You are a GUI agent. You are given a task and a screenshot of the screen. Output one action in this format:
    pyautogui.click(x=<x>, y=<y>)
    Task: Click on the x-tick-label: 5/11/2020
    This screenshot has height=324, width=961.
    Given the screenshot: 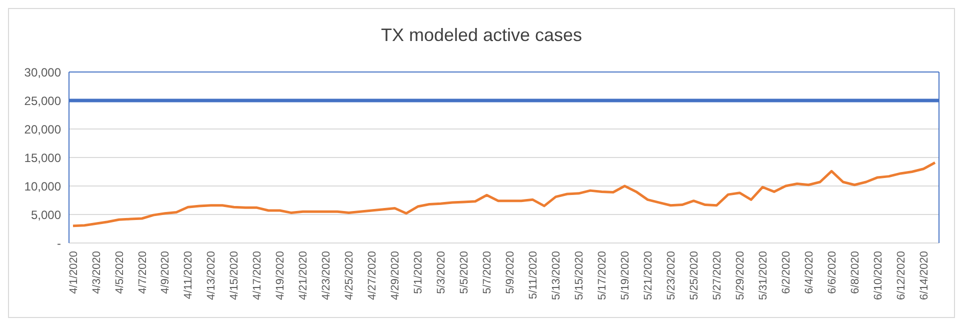 What is the action you would take?
    pyautogui.click(x=534, y=275)
    